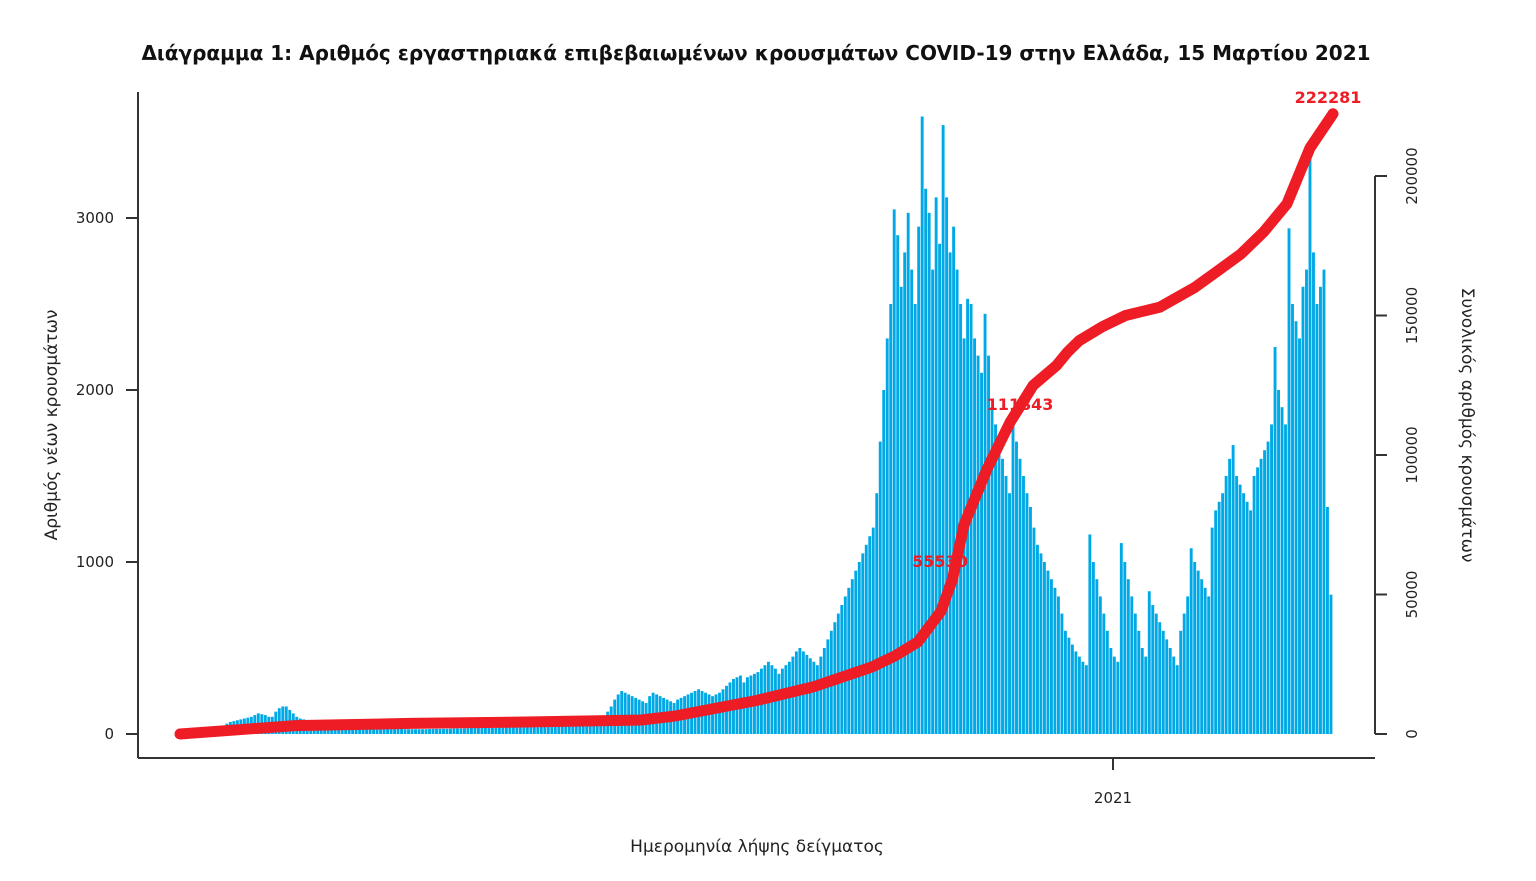  Describe the element at coordinates (1020, 404) in the screenshot. I see `annotation-111843: 111843` at that location.